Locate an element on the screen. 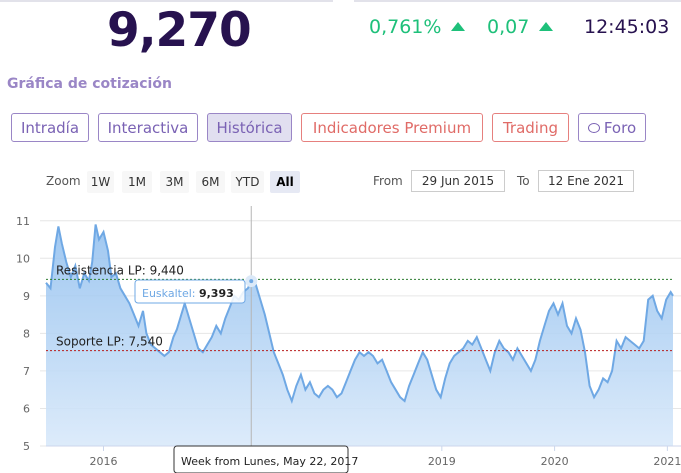  zoom-1m-button: 1M is located at coordinates (137, 182).